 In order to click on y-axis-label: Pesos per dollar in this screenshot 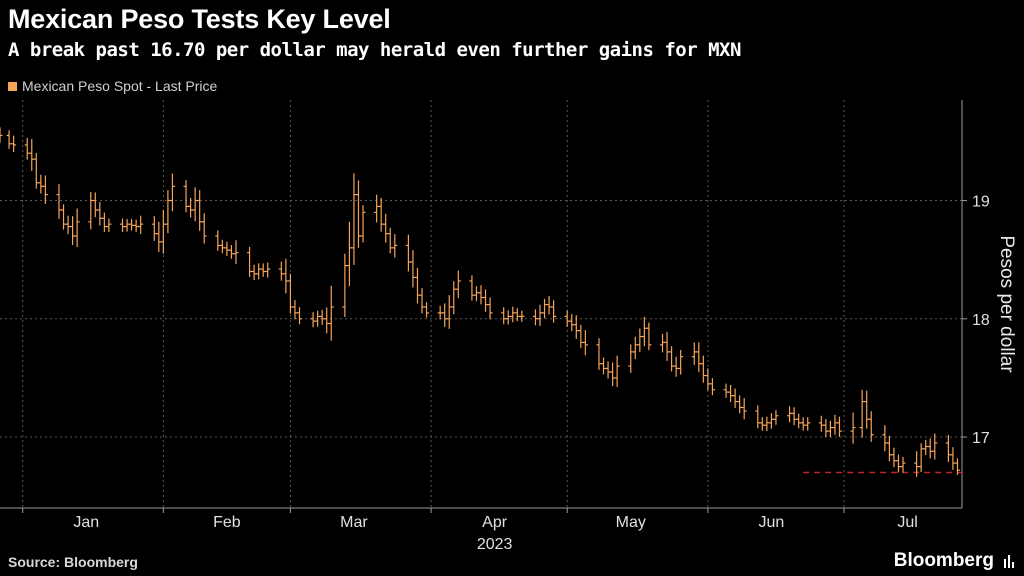, I will do `click(1006, 304)`.